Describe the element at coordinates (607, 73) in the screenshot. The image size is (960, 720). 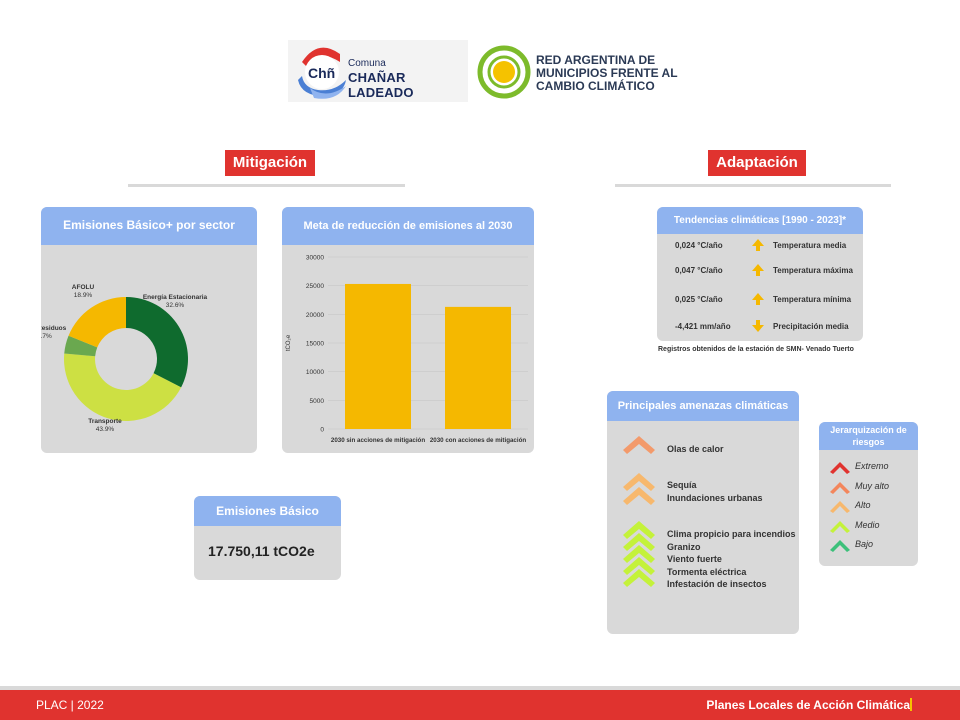
I see `red-logo-line2: MUNICIPIOS FRENTE AL` at that location.